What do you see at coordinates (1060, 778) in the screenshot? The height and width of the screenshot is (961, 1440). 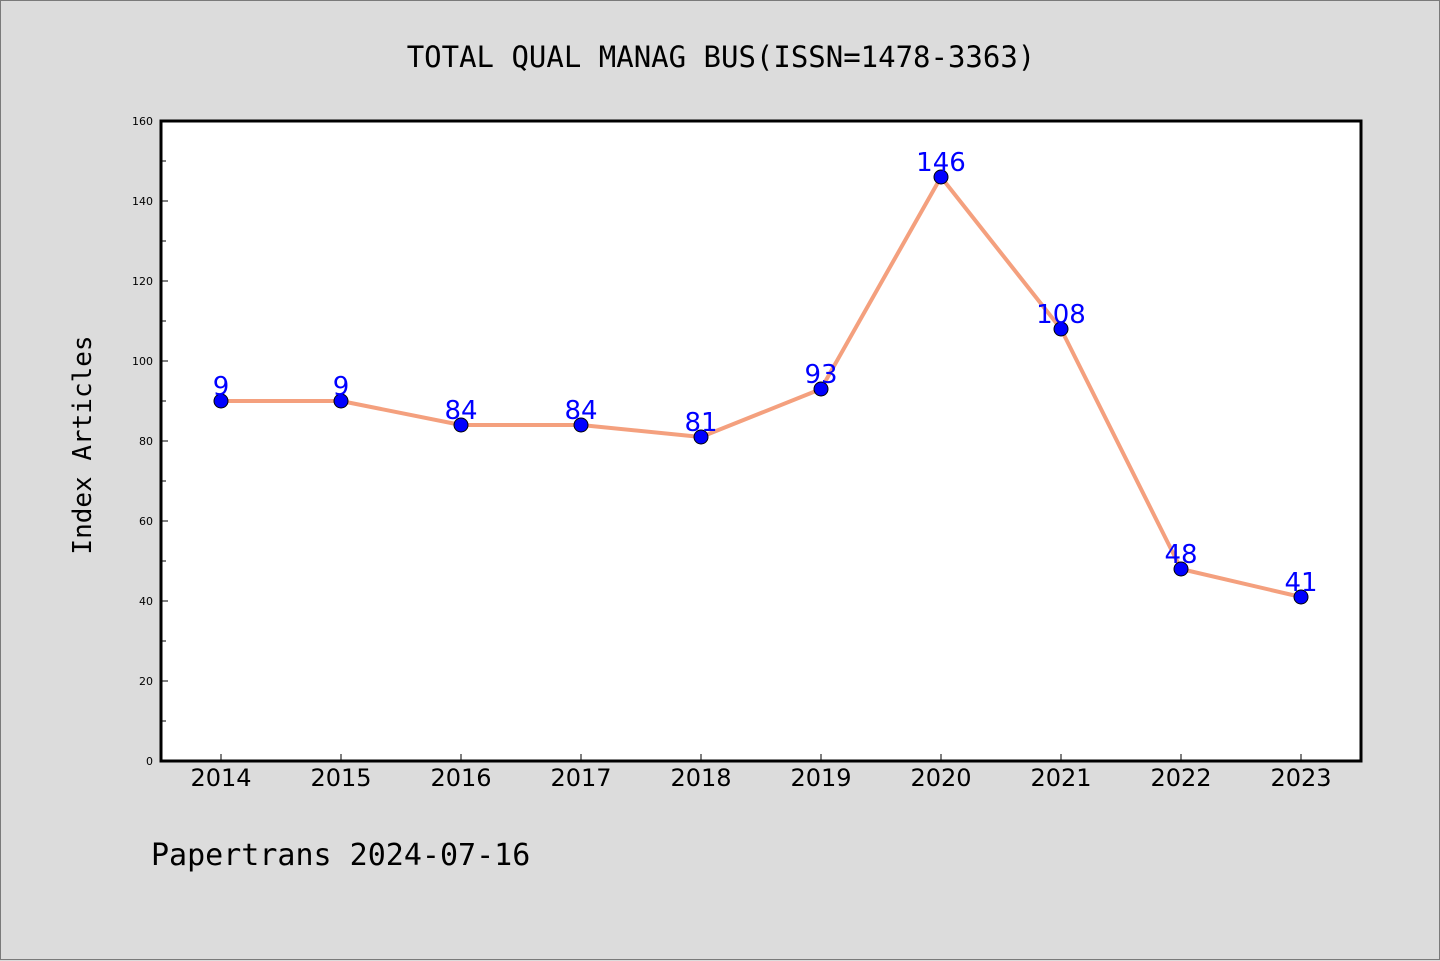 I see `x-tick-label: 2021` at bounding box center [1060, 778].